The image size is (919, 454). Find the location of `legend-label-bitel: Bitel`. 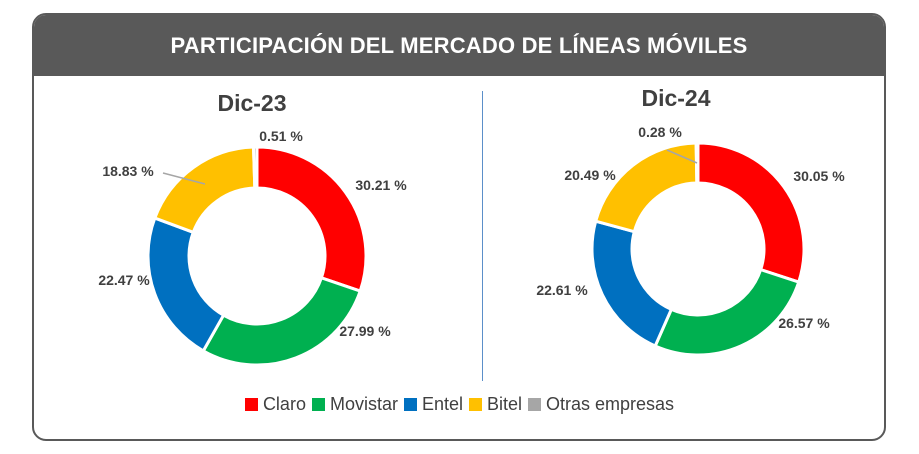

legend-label-bitel: Bitel is located at coordinates (505, 404).